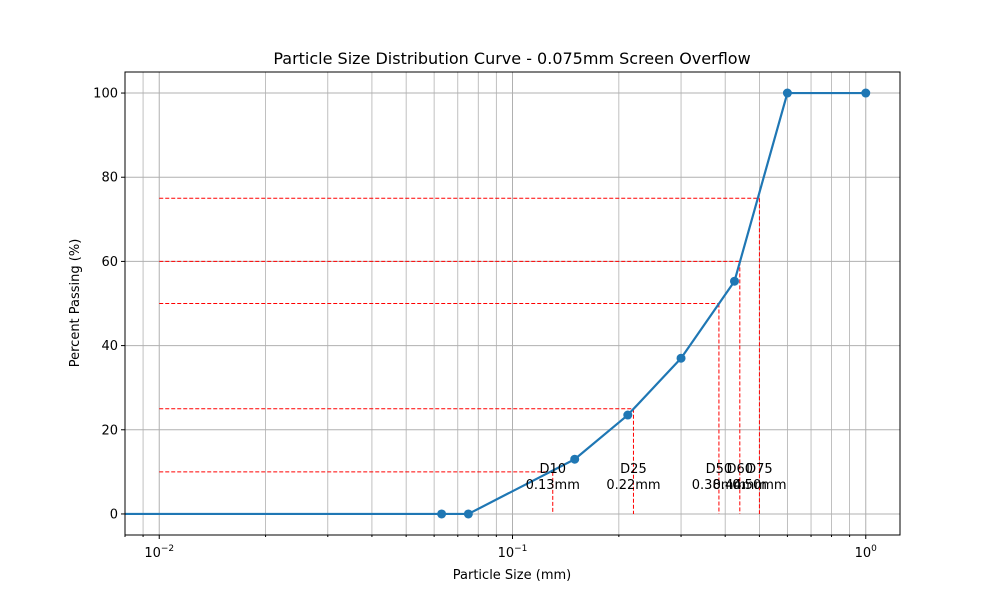 The height and width of the screenshot is (600, 1000). What do you see at coordinates (114, 514) in the screenshot?
I see `y-tick-label: 0` at bounding box center [114, 514].